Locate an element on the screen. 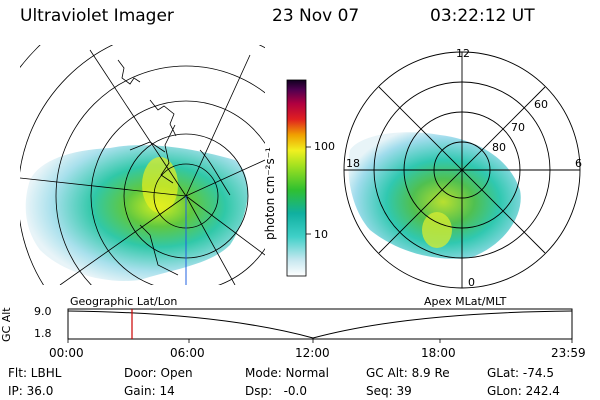  altitude-curve is located at coordinates (320, 324).